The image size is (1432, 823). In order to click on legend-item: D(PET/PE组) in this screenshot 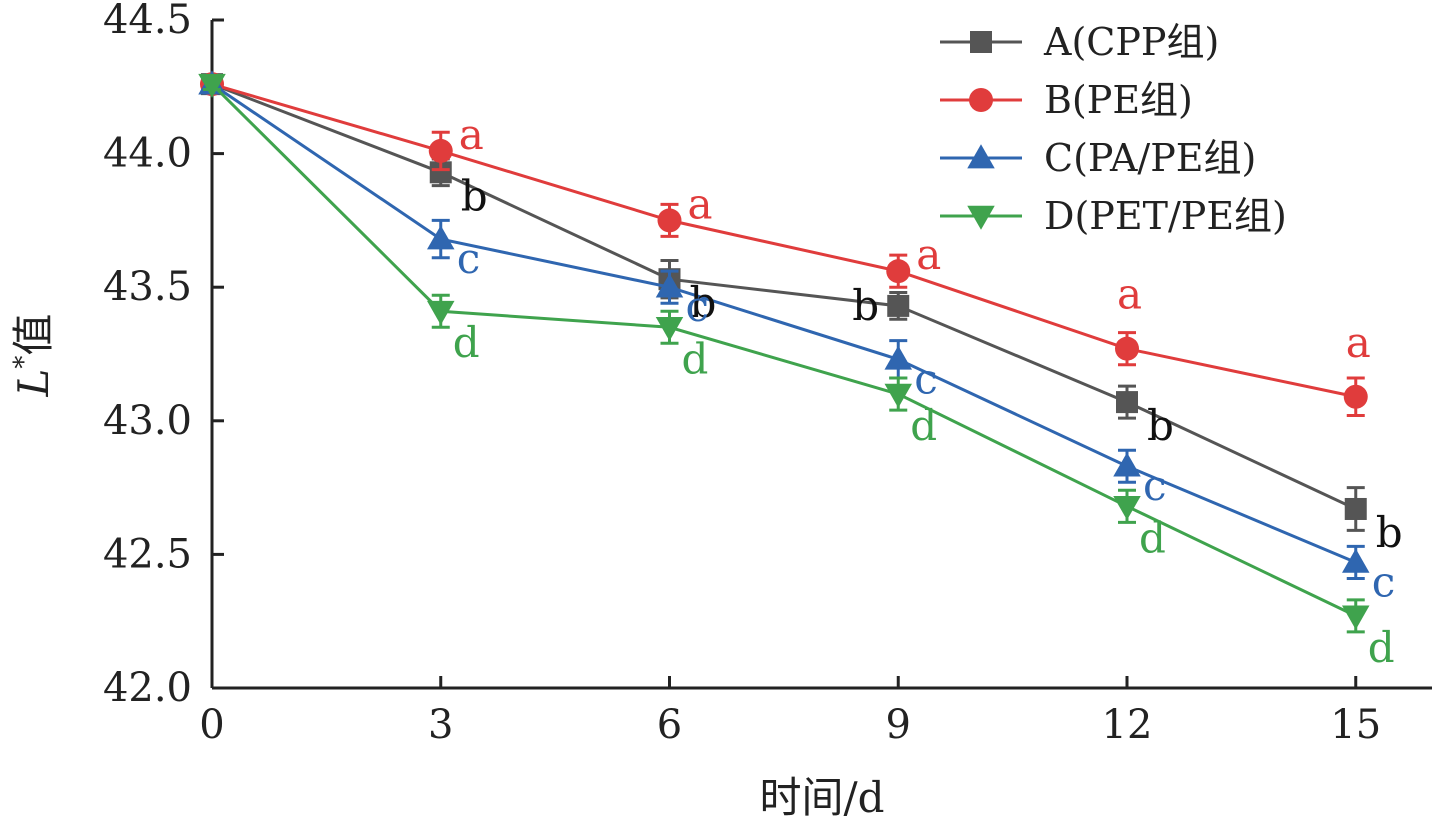, I will do `click(1113, 216)`.